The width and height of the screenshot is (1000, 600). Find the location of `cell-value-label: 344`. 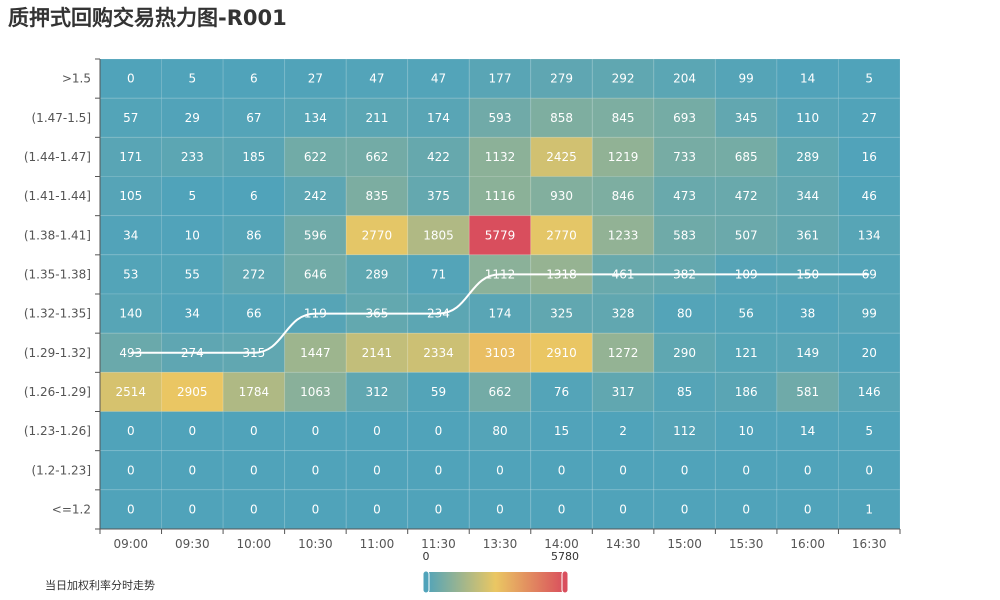

cell-value-label: 344 is located at coordinates (807, 196).